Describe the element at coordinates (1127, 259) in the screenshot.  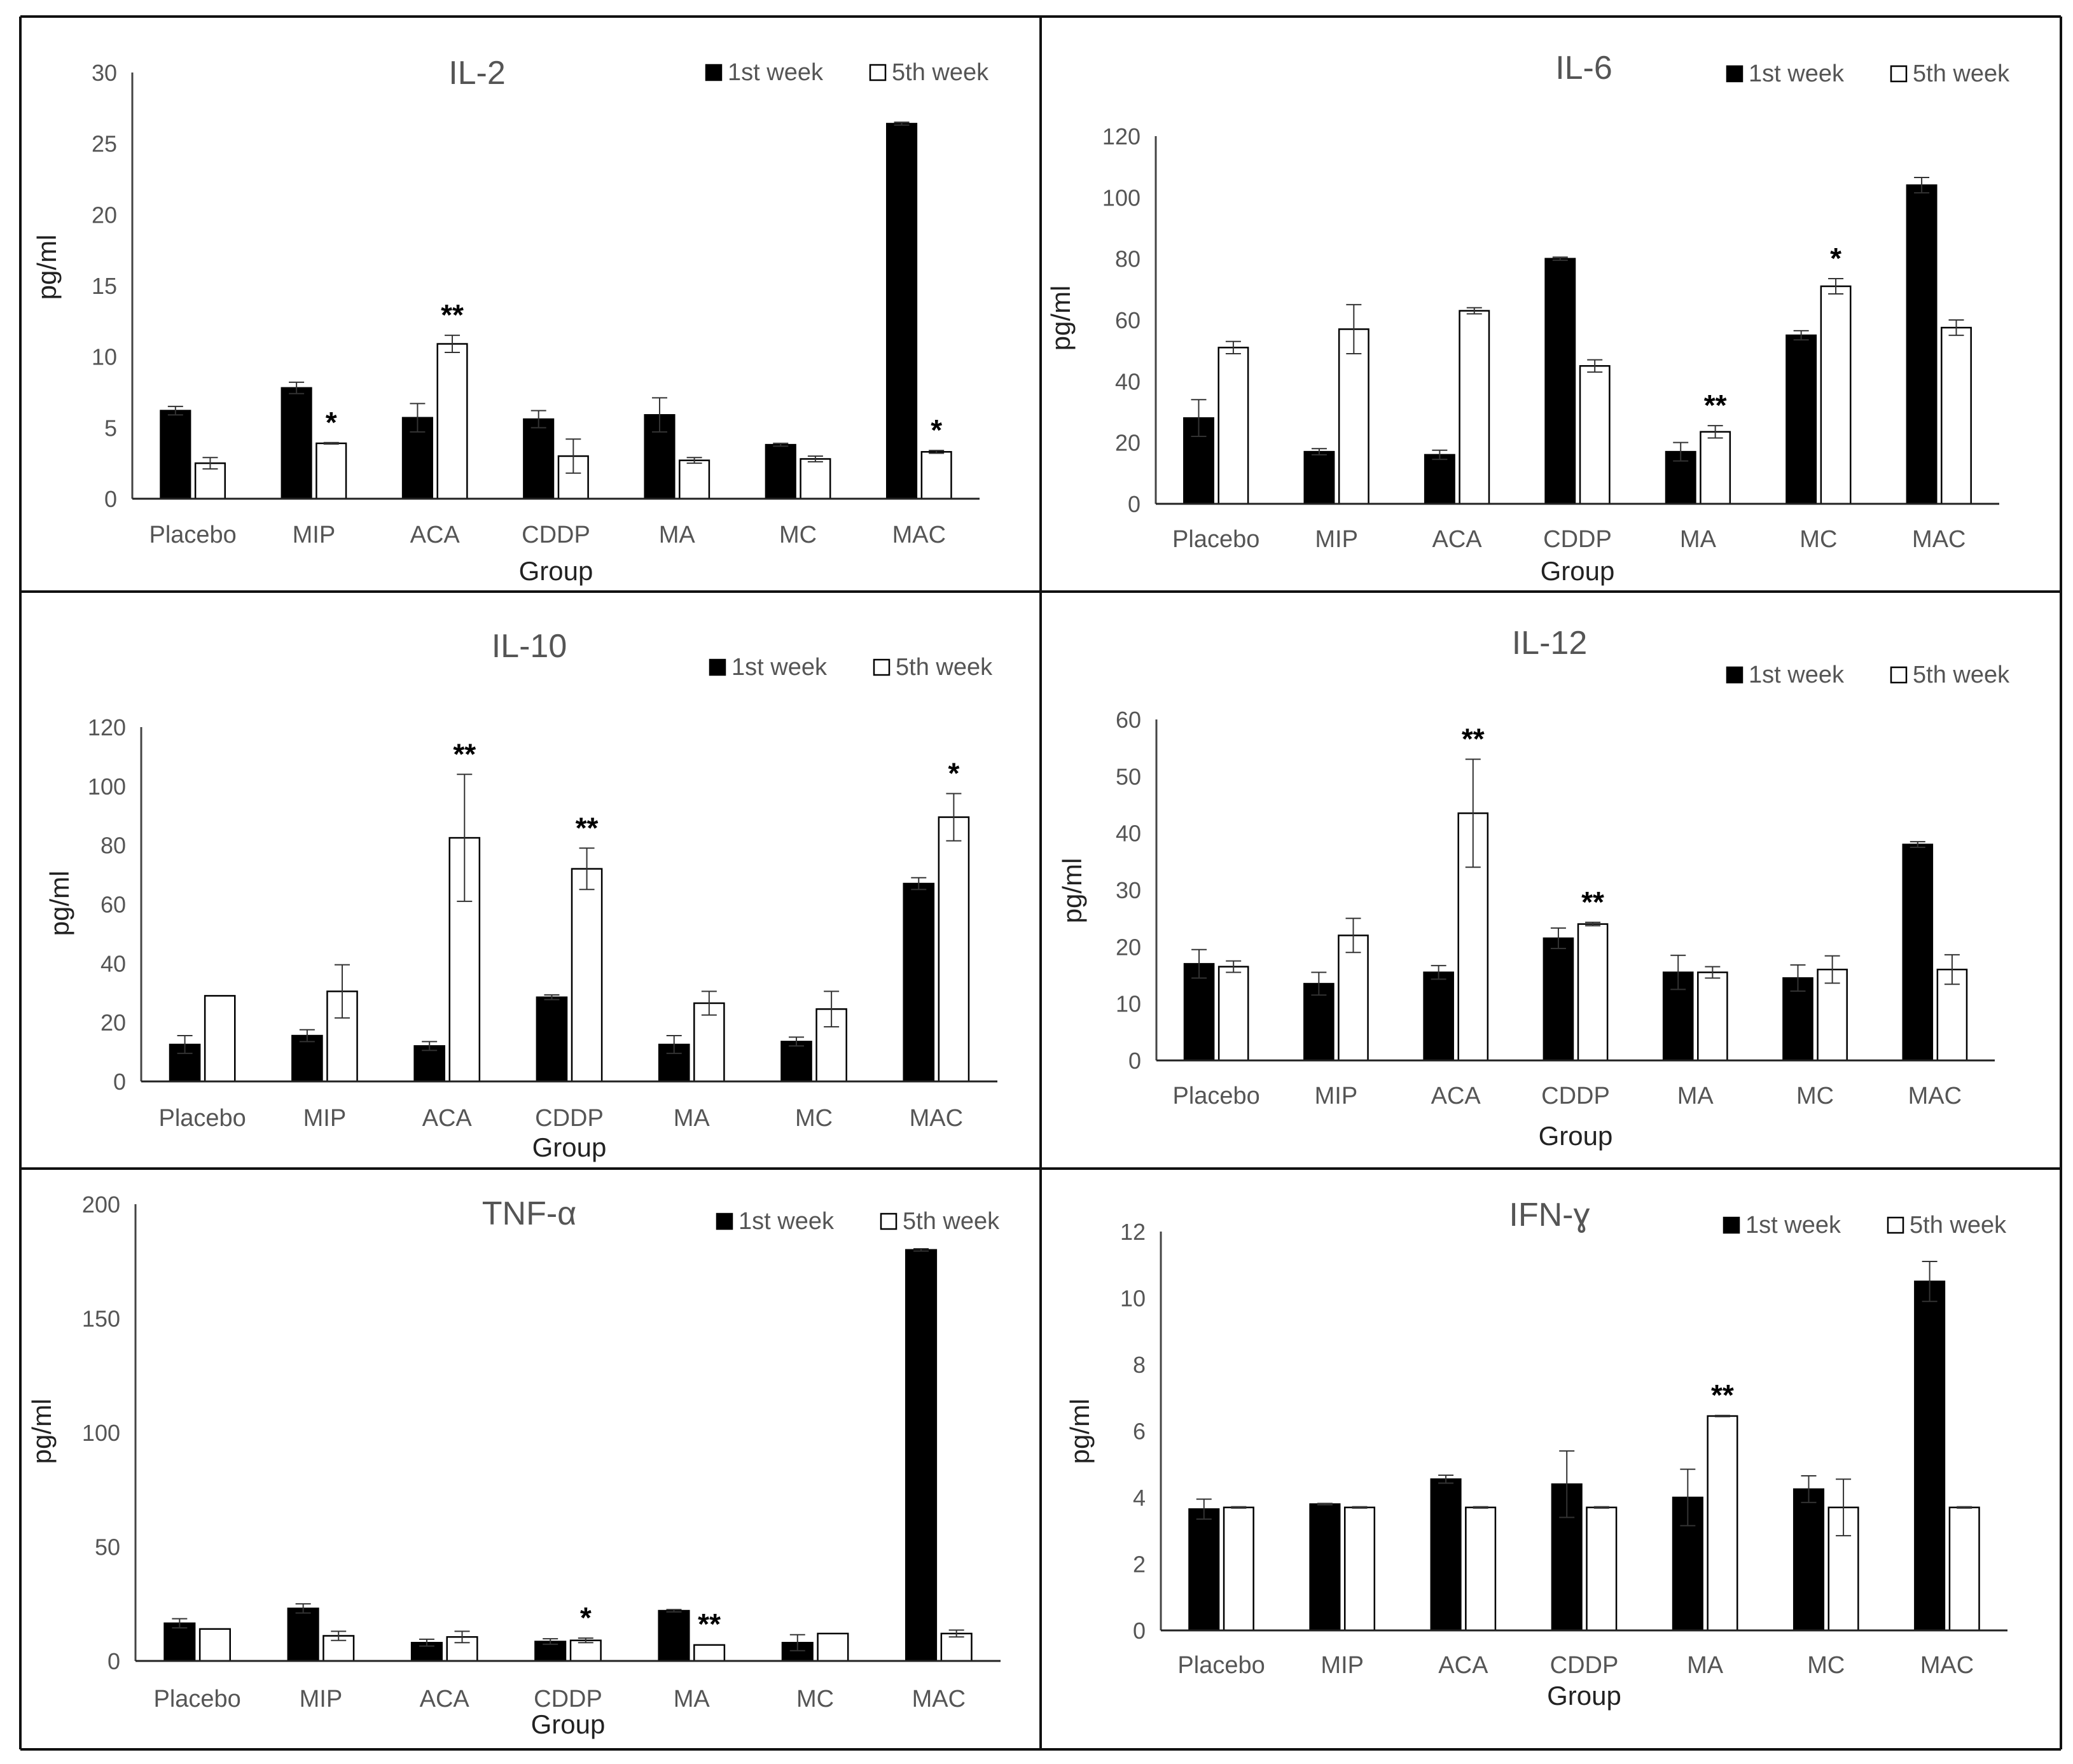
I see `y-tick-label: 80` at that location.